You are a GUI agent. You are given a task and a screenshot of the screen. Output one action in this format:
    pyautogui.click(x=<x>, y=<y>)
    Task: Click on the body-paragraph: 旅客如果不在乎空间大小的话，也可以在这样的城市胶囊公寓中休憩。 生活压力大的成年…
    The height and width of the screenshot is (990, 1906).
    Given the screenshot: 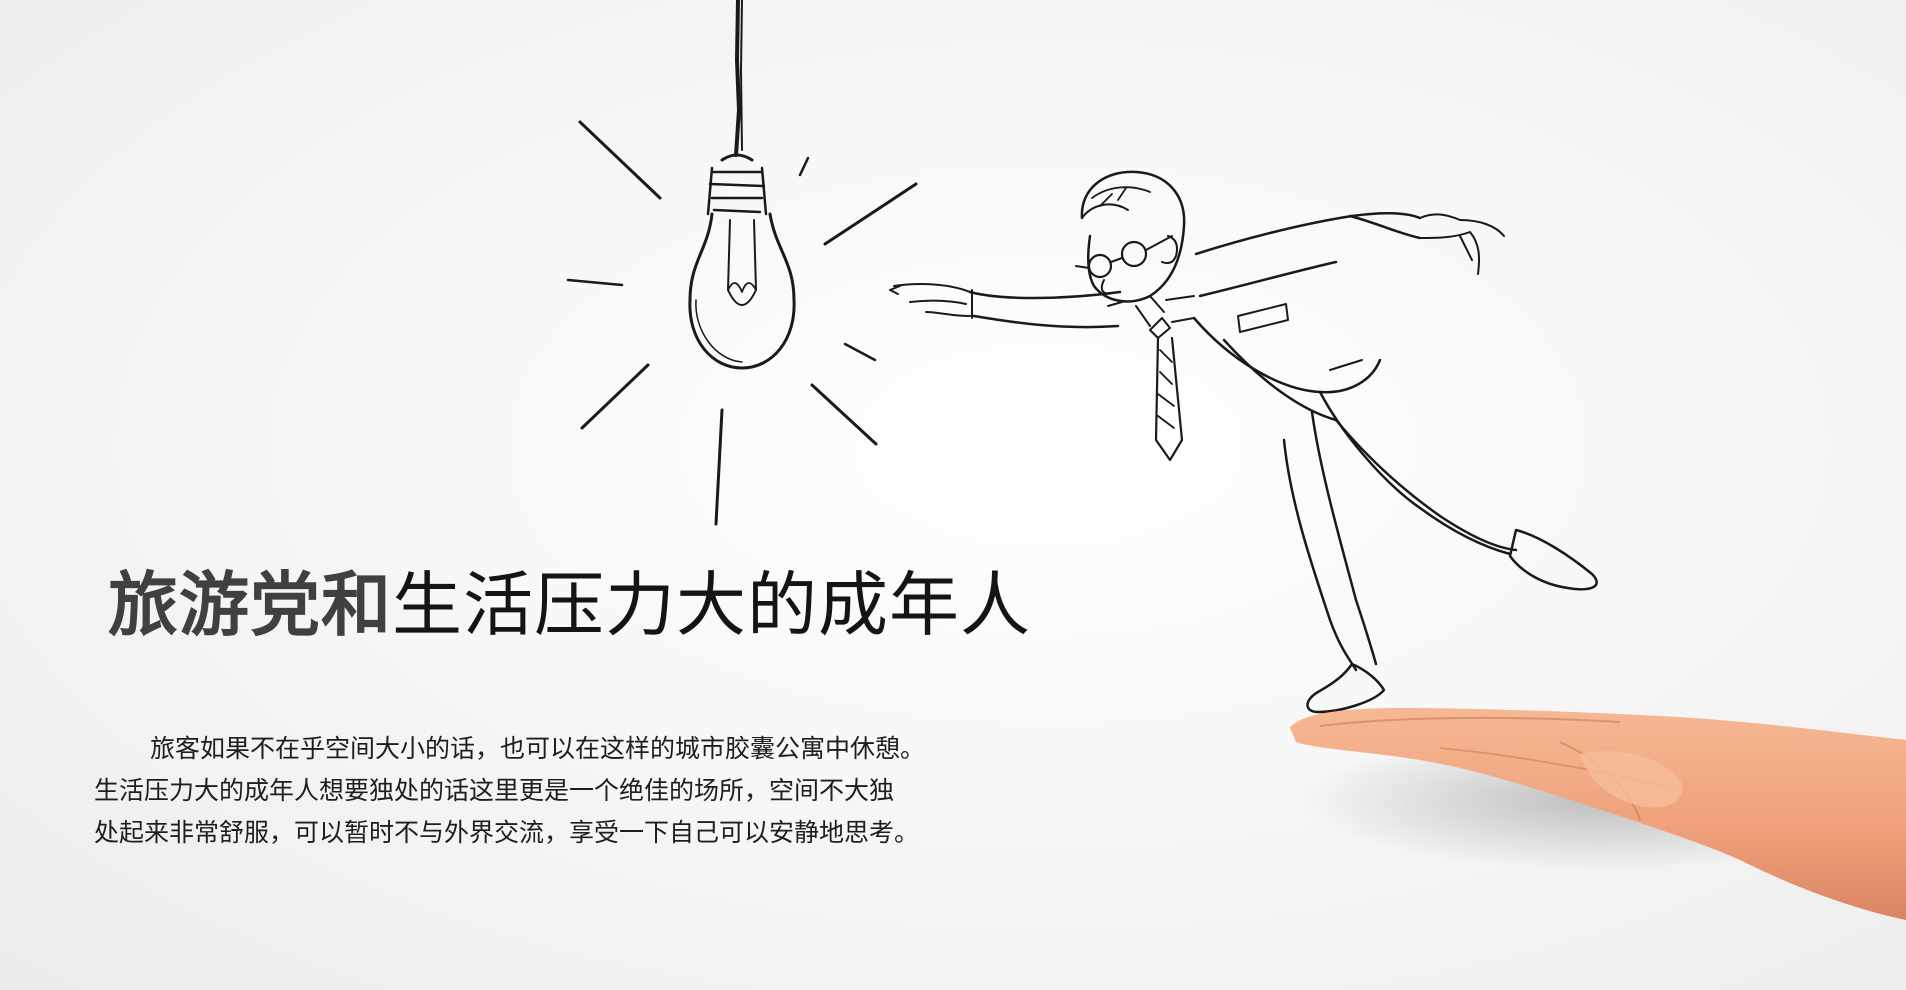 What is the action you would take?
    pyautogui.click(x=574, y=791)
    